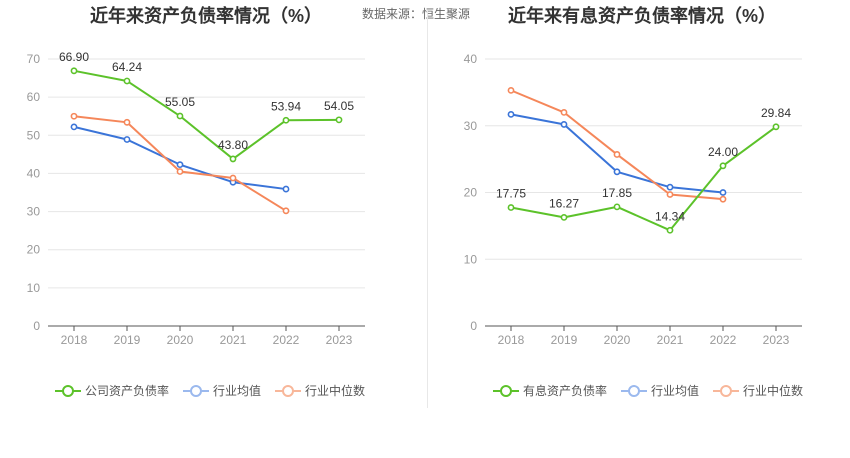 This screenshot has width=850, height=458. What do you see at coordinates (617, 145) in the screenshot?
I see `series-line-median` at bounding box center [617, 145].